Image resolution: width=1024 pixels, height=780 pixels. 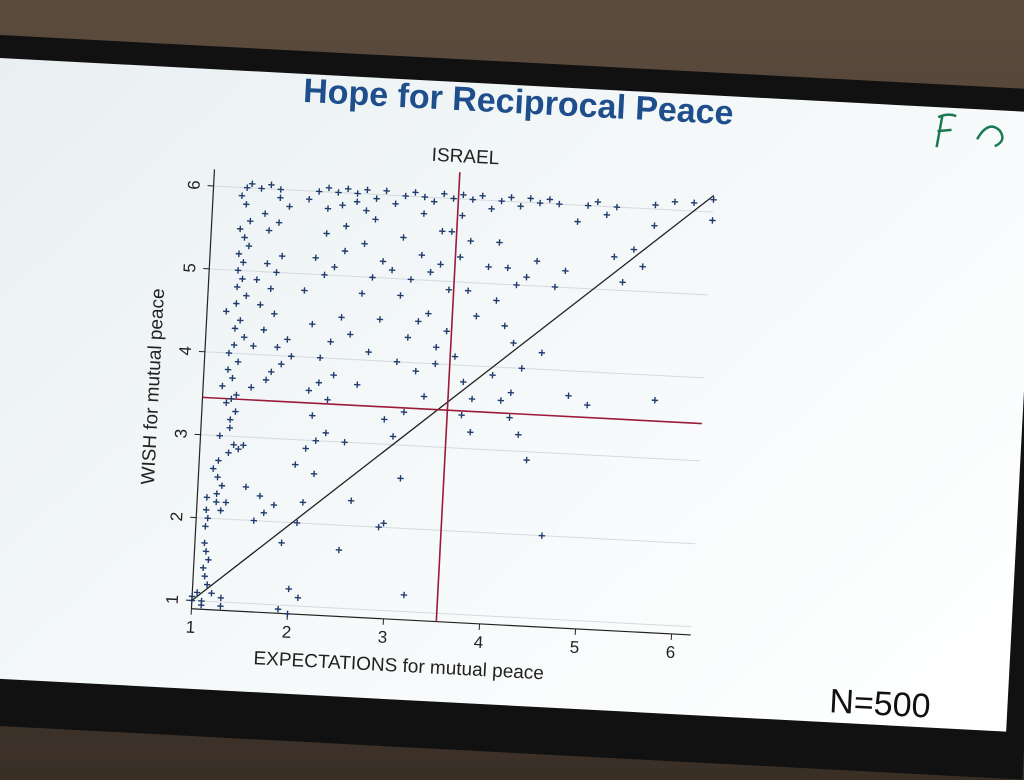 I want to click on y-tick-label: 5, so click(x=189, y=268).